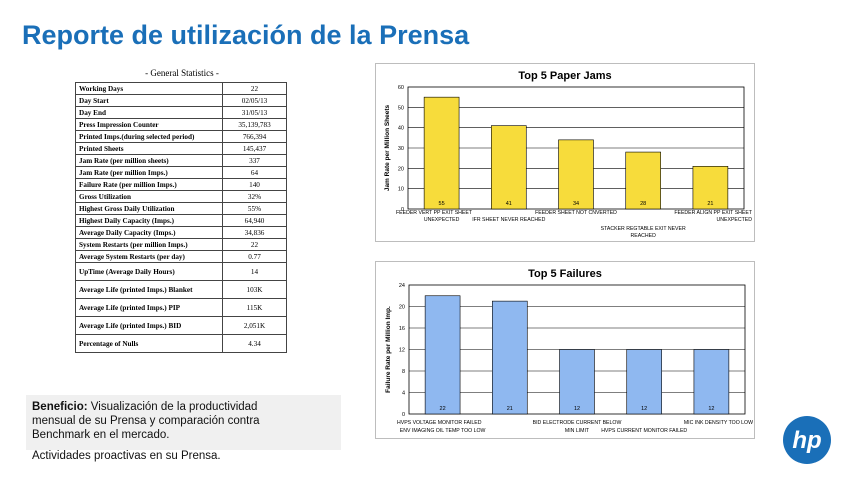  I want to click on stats-label: Highest Gross Daily Utilization, so click(149, 208).